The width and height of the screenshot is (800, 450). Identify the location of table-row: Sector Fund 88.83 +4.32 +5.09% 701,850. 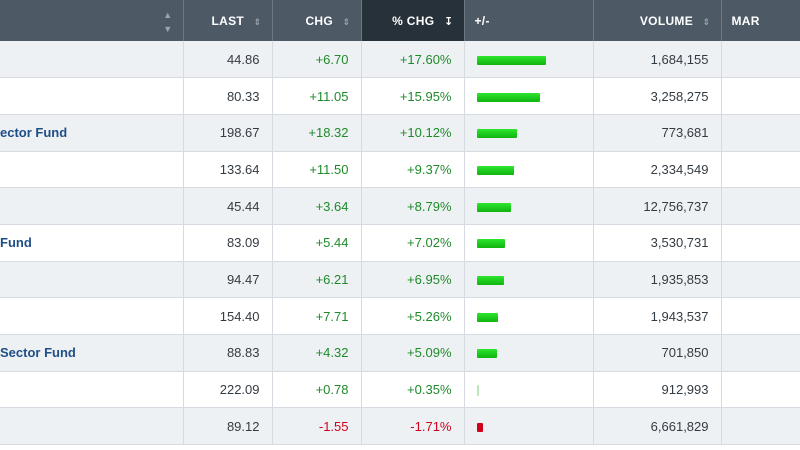
(400, 353).